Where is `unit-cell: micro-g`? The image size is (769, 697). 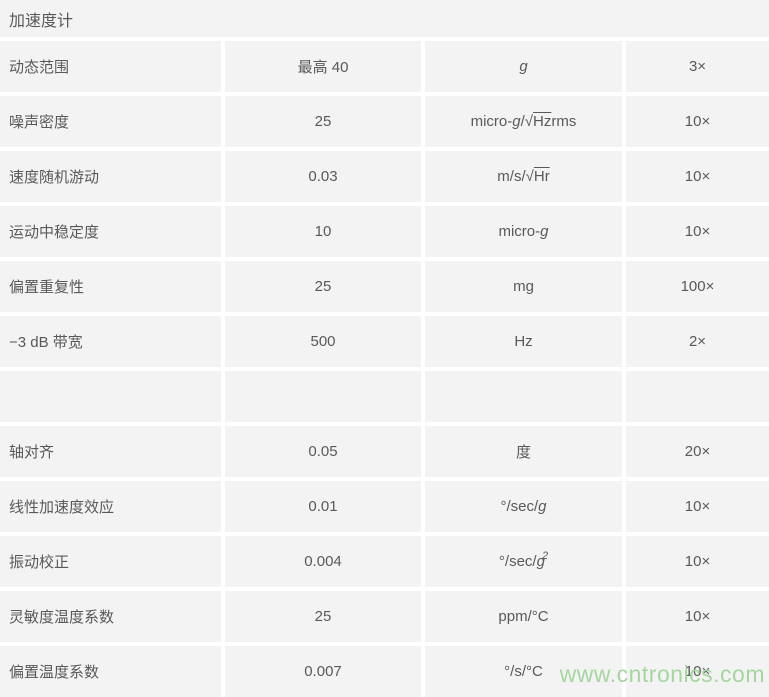 unit-cell: micro-g is located at coordinates (523, 231).